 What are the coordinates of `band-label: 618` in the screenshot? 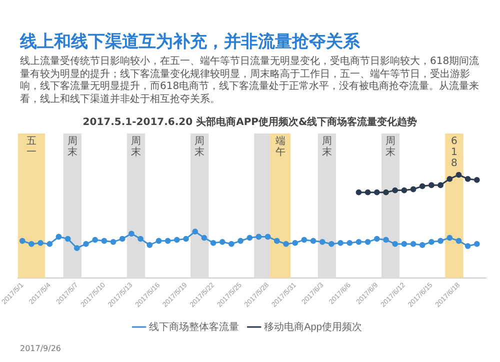 It's located at (454, 153).